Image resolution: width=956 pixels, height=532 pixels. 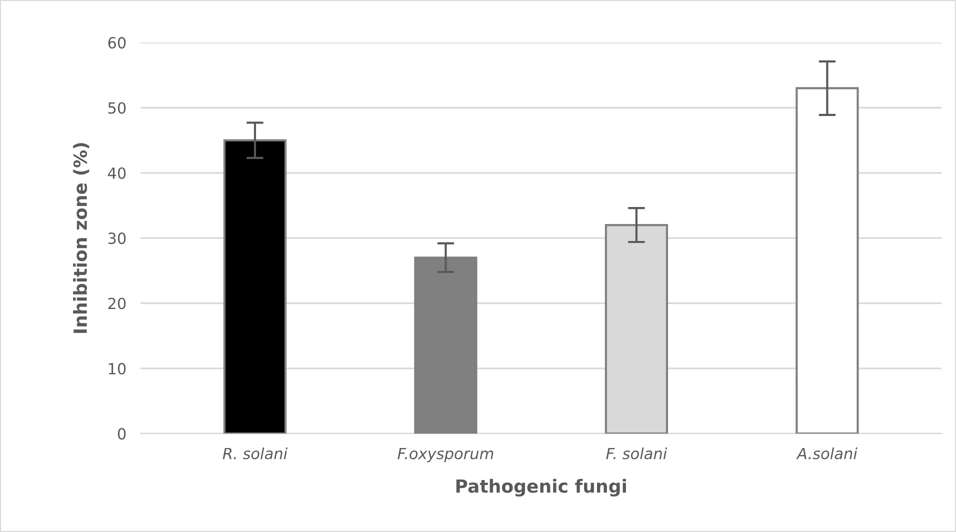 I want to click on x-tick-label: F.oxysporum, so click(x=446, y=455).